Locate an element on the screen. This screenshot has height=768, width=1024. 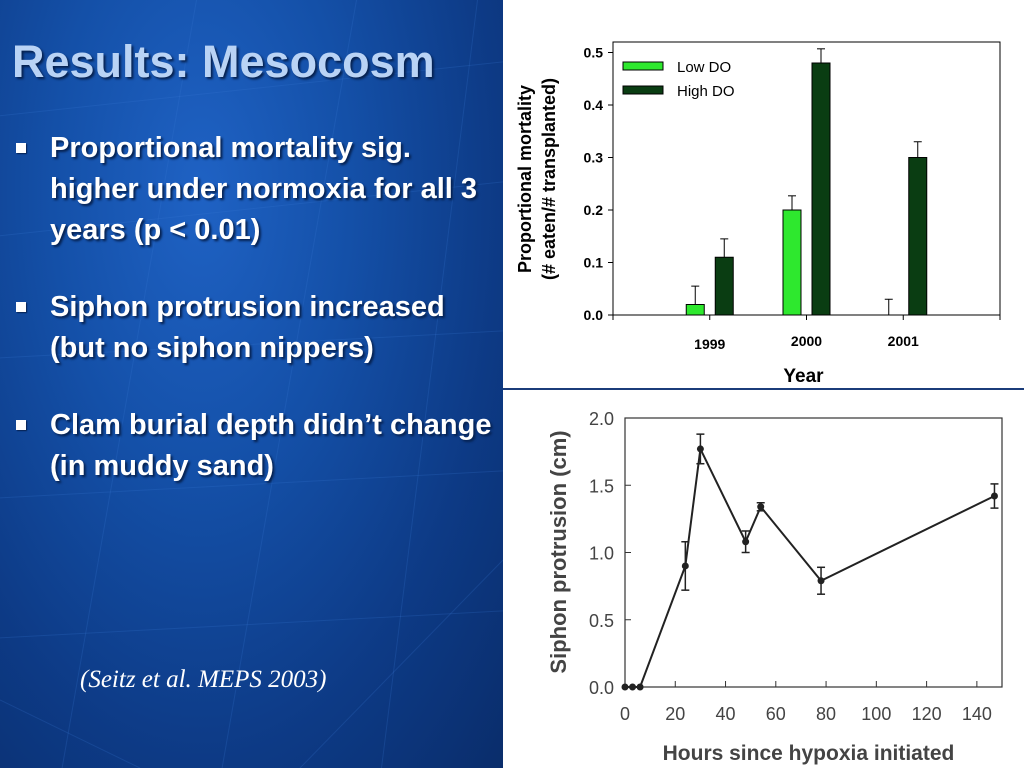
y-axis-label: Proportional mortality is located at coordinates (525, 179).